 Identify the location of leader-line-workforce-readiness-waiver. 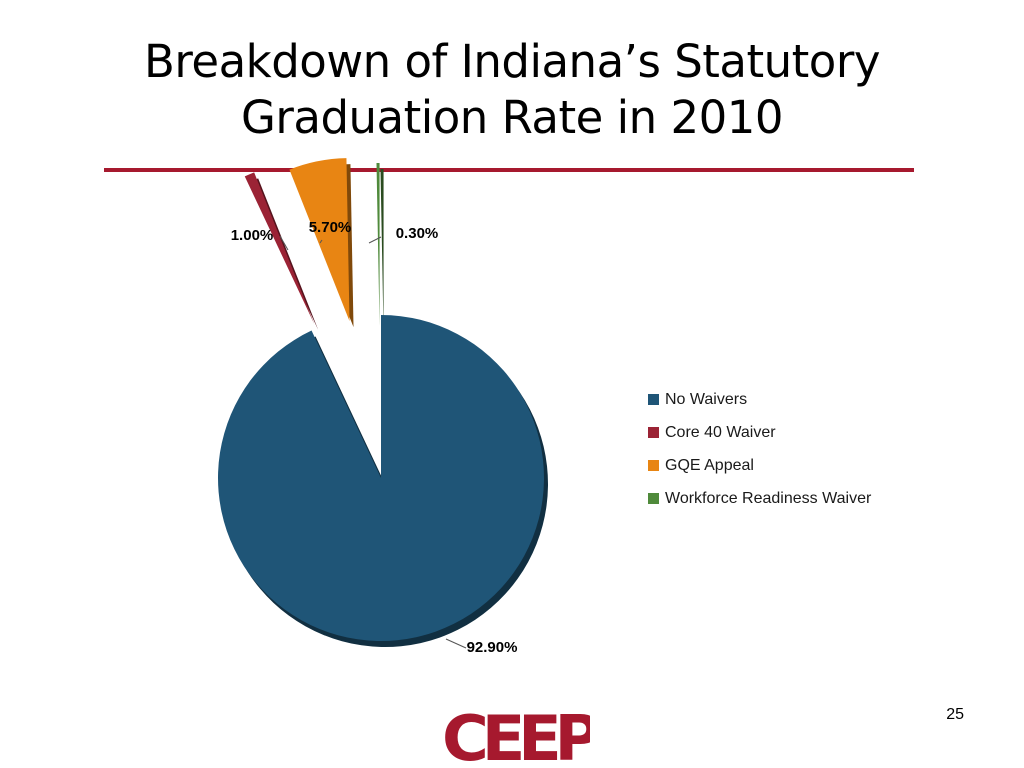
(375, 240).